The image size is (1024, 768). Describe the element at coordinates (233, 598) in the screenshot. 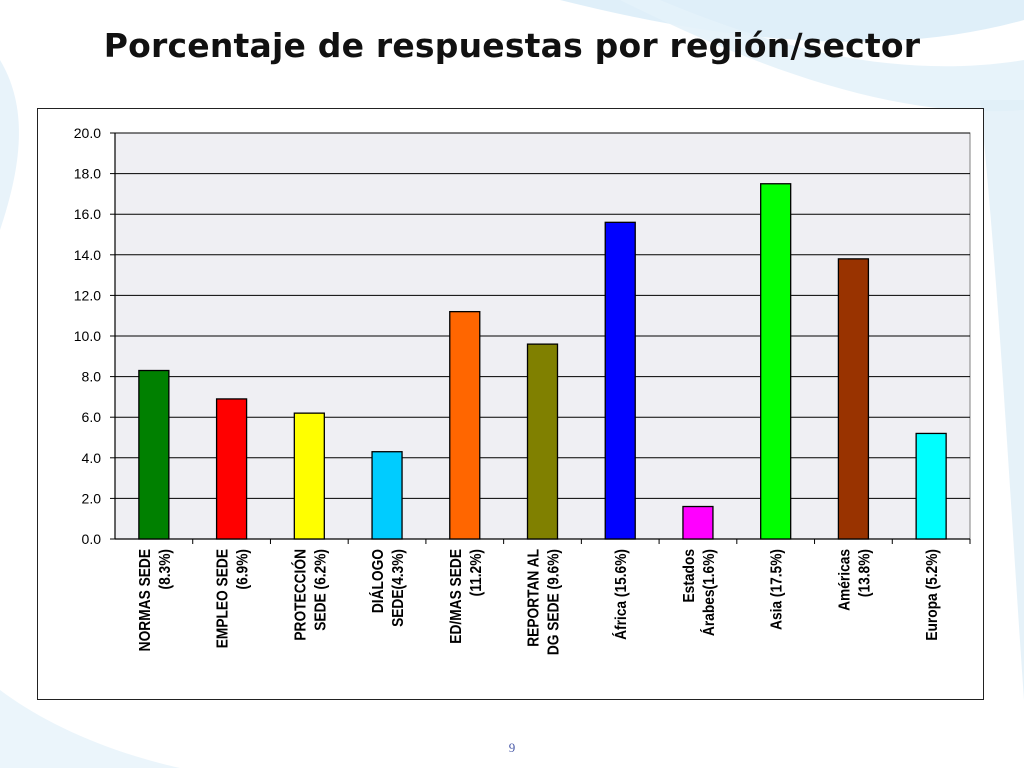

I see `category-label-2: EMPLEO SEDE (6.9%)` at that location.